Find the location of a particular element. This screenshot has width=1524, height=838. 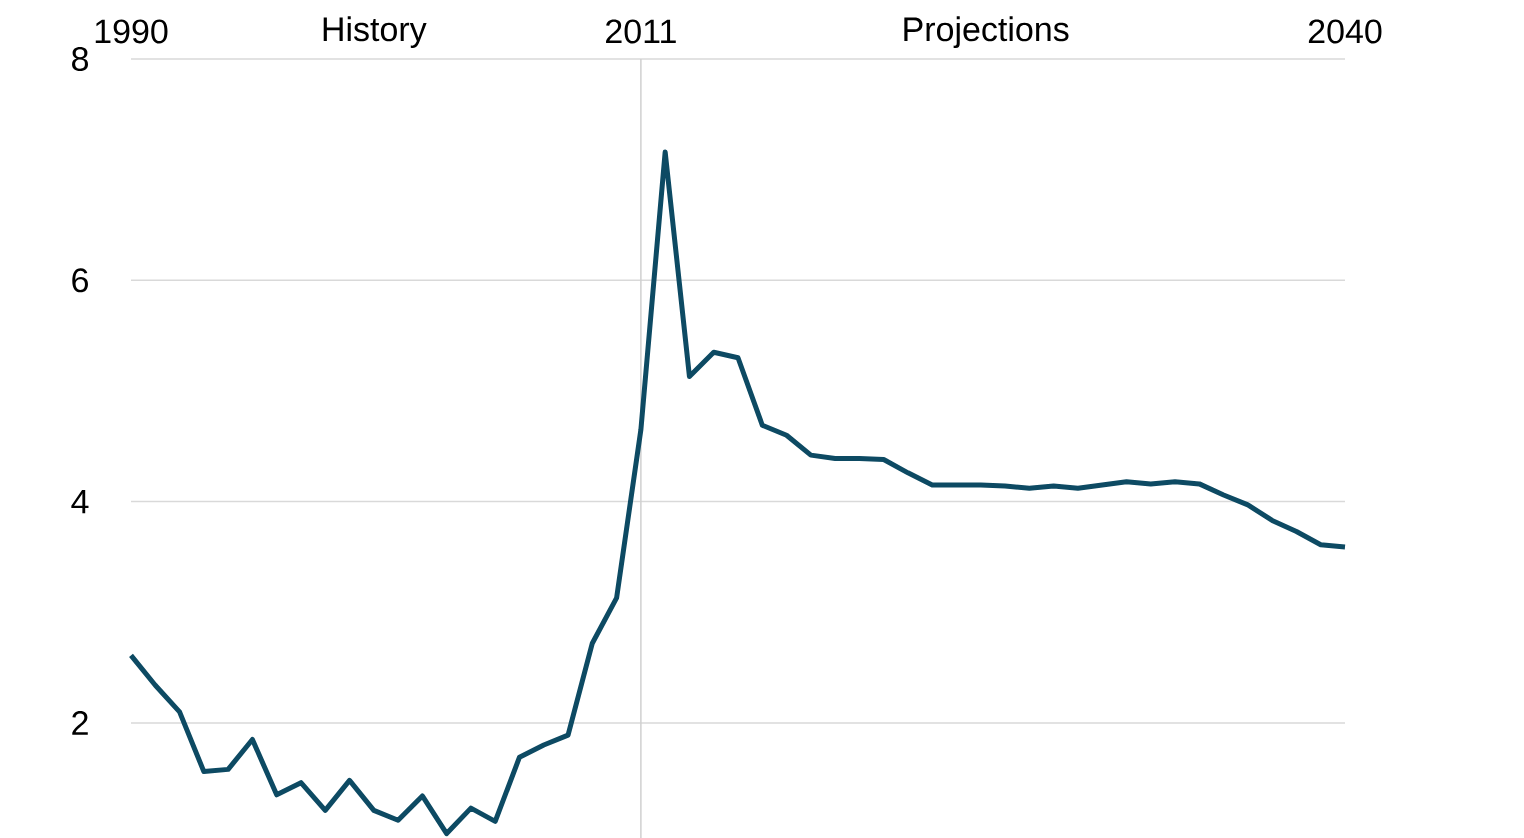

text: History is located at coordinates (375, 32).